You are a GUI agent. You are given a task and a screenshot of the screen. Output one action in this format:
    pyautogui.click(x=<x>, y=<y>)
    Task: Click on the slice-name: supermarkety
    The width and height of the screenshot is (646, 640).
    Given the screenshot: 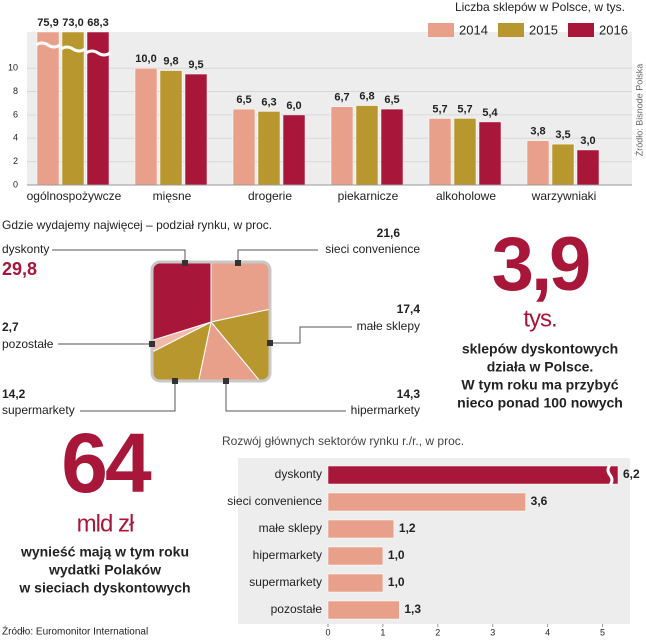 What is the action you would take?
    pyautogui.click(x=38, y=410)
    